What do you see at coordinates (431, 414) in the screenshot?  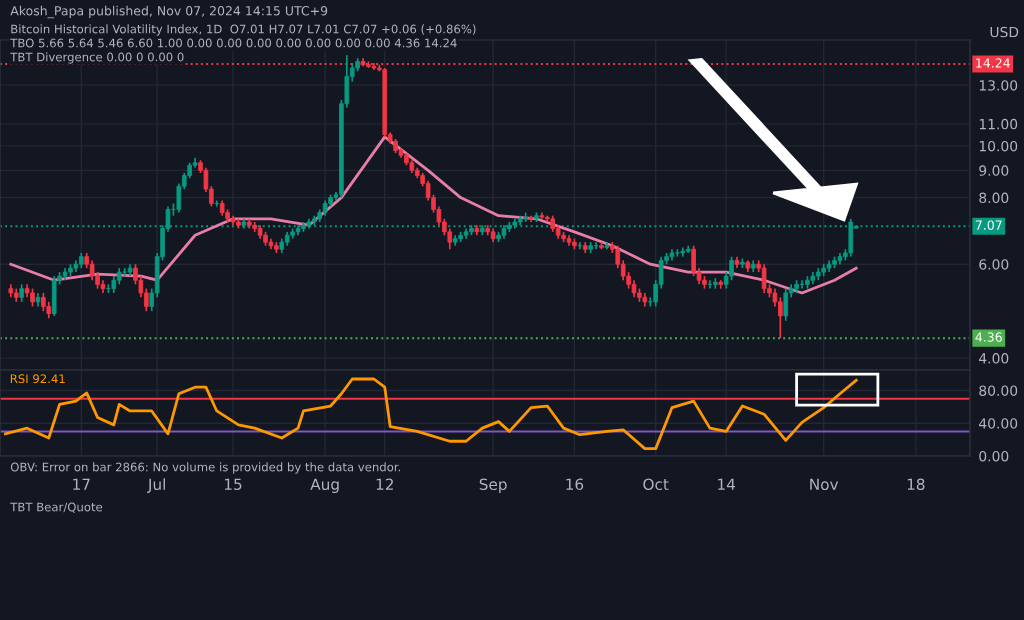 I see `line-series` at bounding box center [431, 414].